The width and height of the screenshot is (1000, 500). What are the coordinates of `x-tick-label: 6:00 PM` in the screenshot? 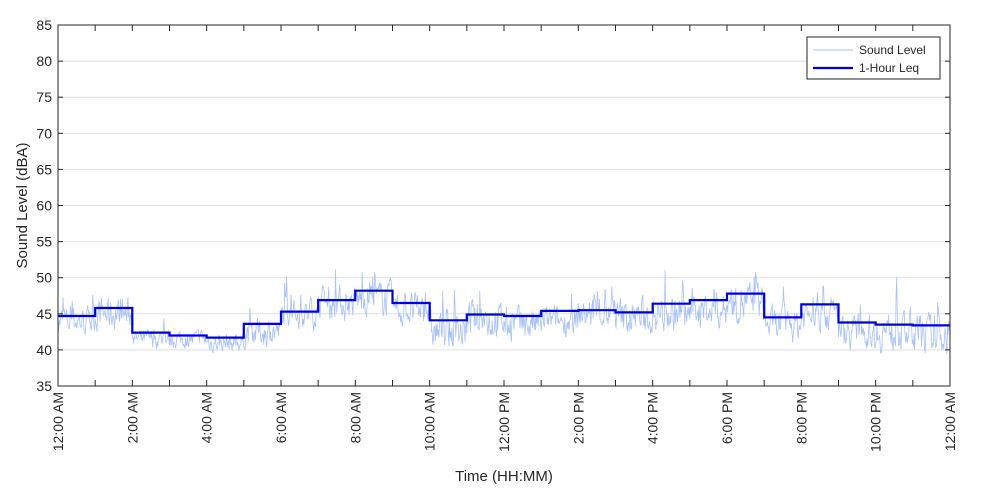 It's located at (727, 418).